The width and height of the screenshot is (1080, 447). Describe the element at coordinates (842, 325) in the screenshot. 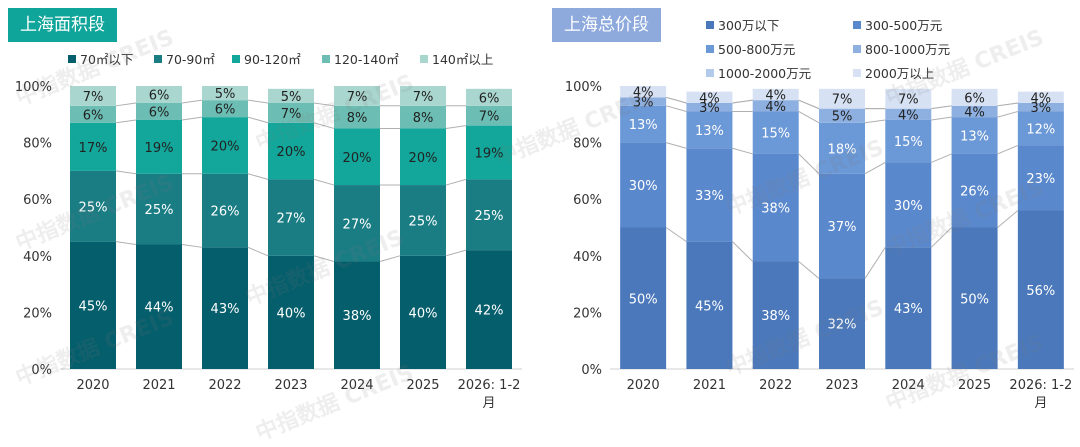

I see `data-label: 32%` at that location.